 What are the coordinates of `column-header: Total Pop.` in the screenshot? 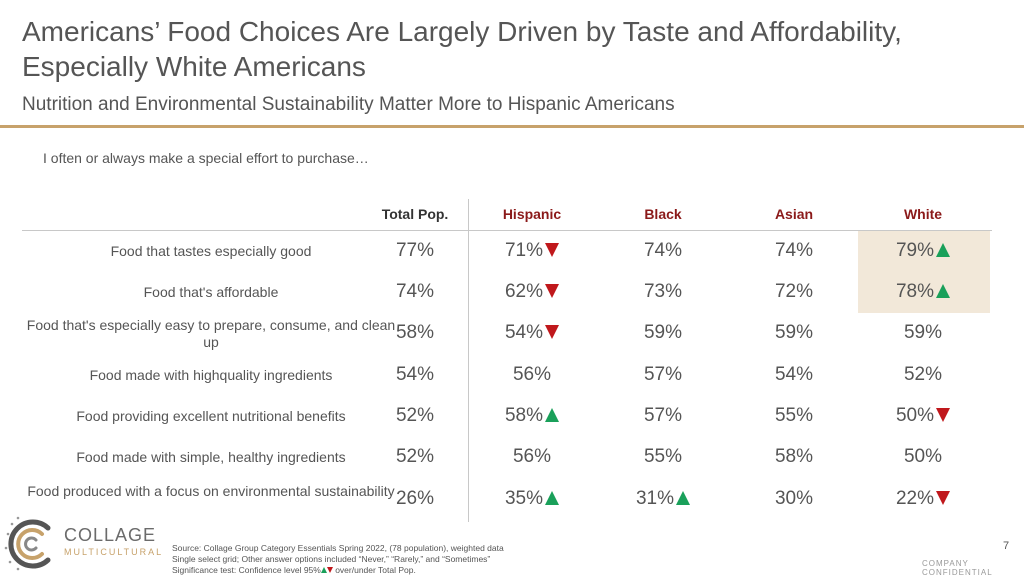 It's located at (415, 214).